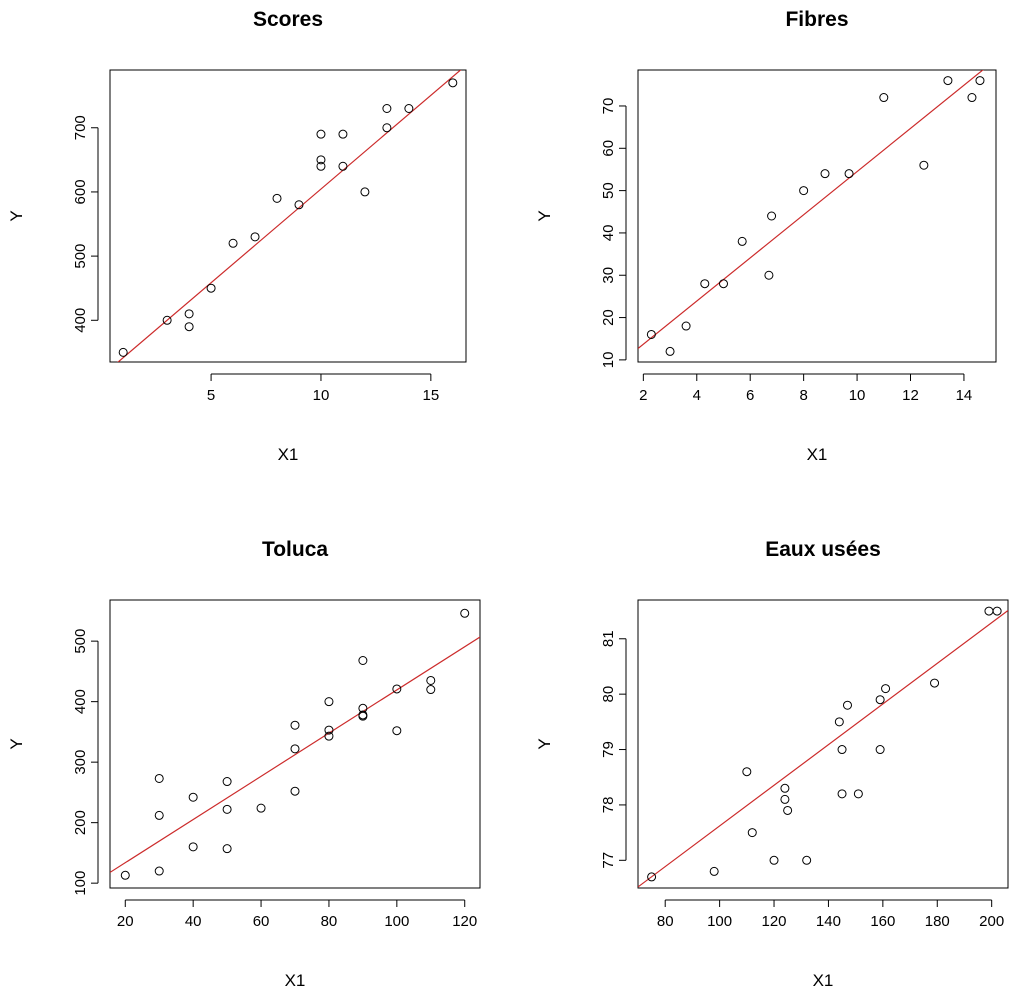  I want to click on y-tick-label: 60, so click(608, 148).